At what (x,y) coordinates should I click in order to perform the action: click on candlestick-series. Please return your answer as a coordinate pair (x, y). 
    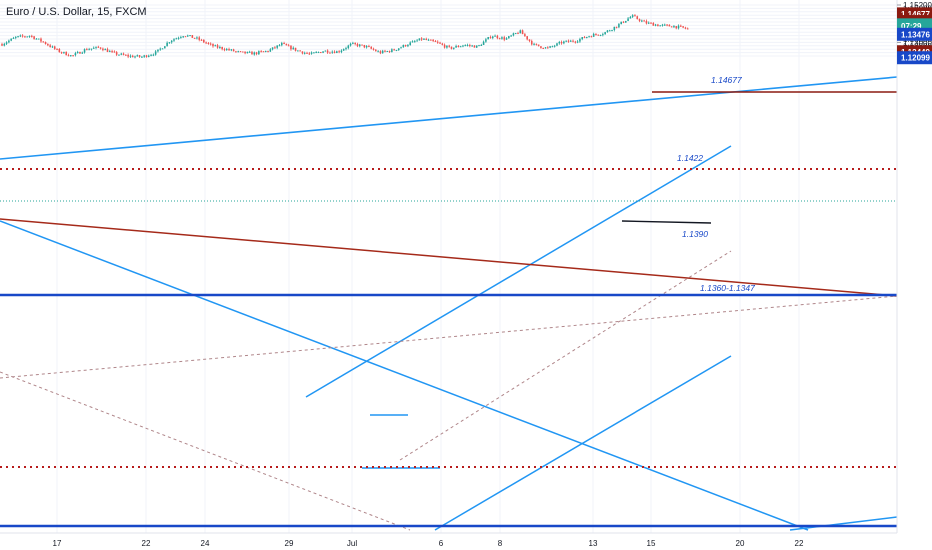
    Looking at the image, I should click on (345, 36).